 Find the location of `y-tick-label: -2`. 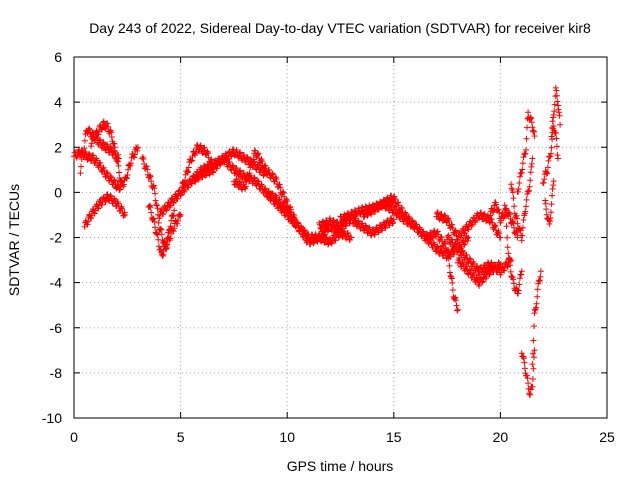

y-tick-label: -2 is located at coordinates (56, 238).